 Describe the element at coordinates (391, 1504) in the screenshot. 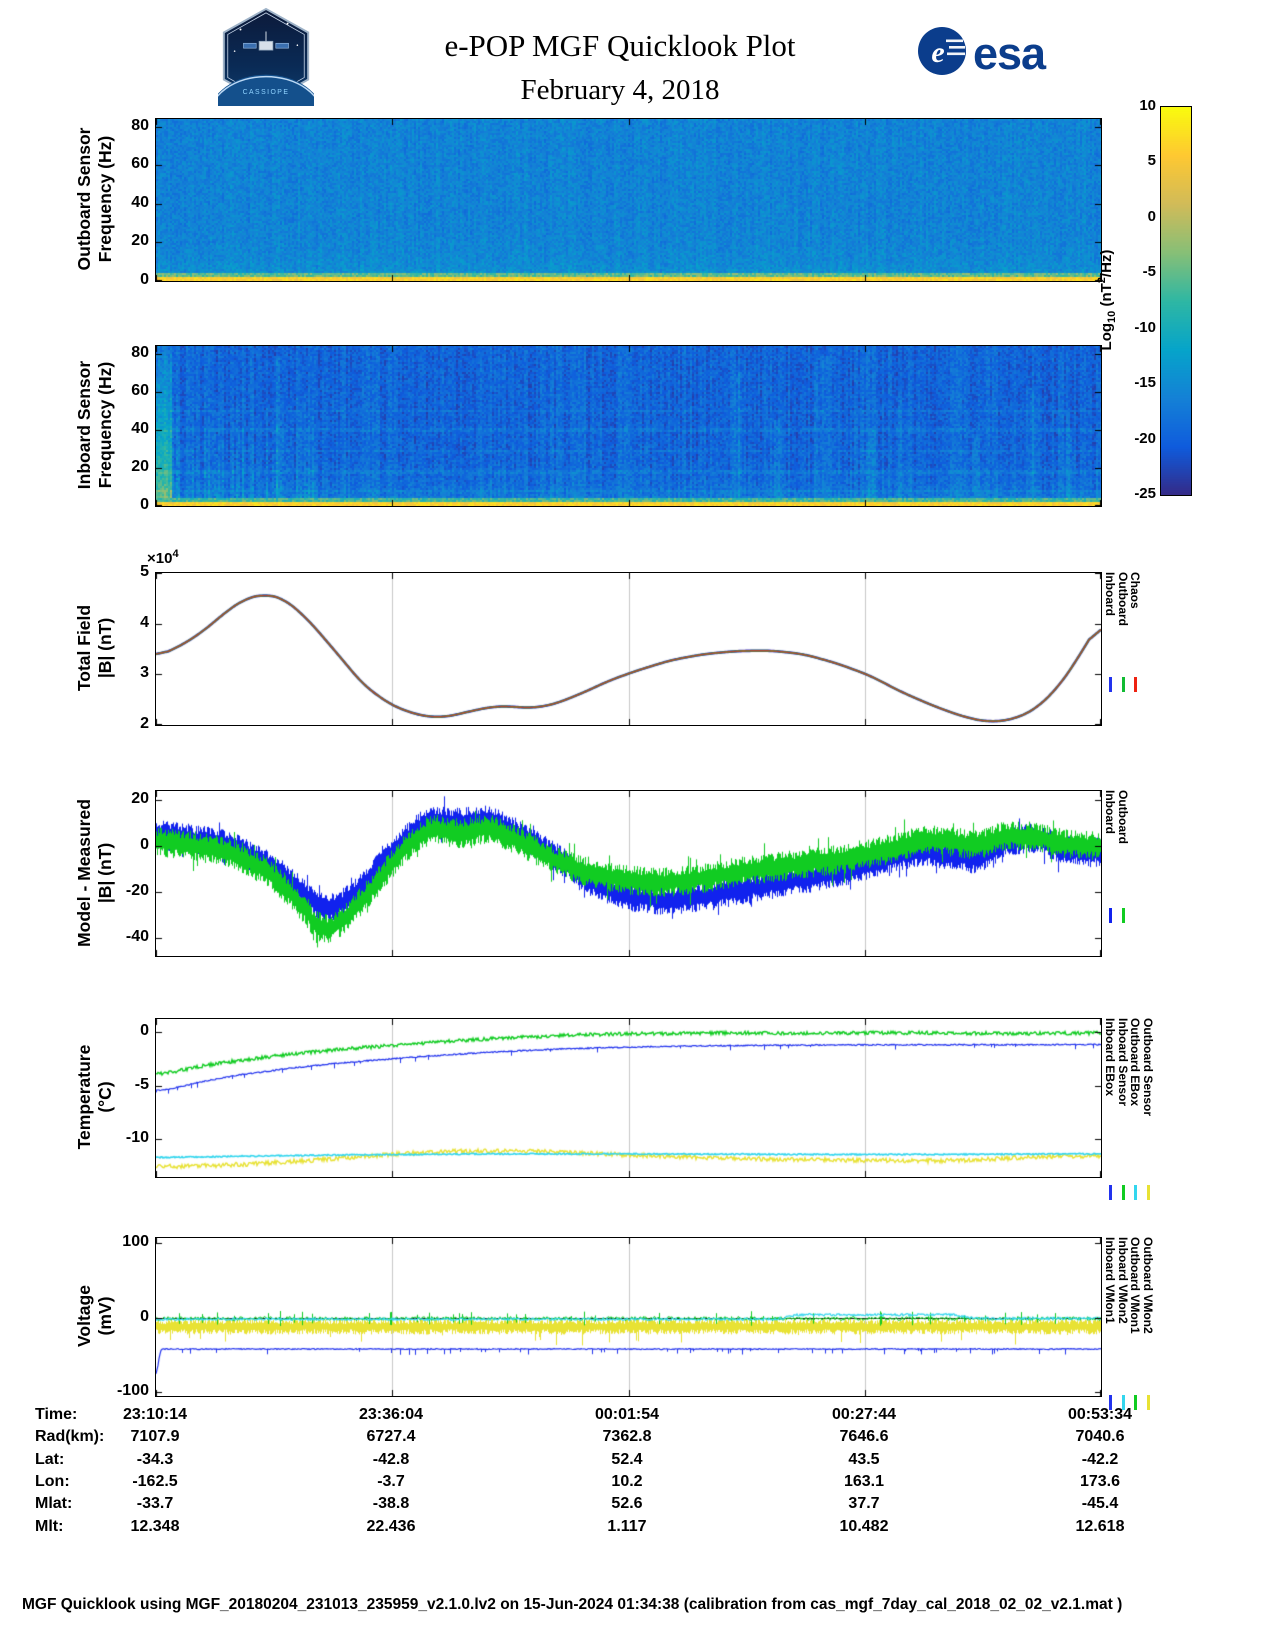

I see `ephemeris-value: -38.8` at that location.